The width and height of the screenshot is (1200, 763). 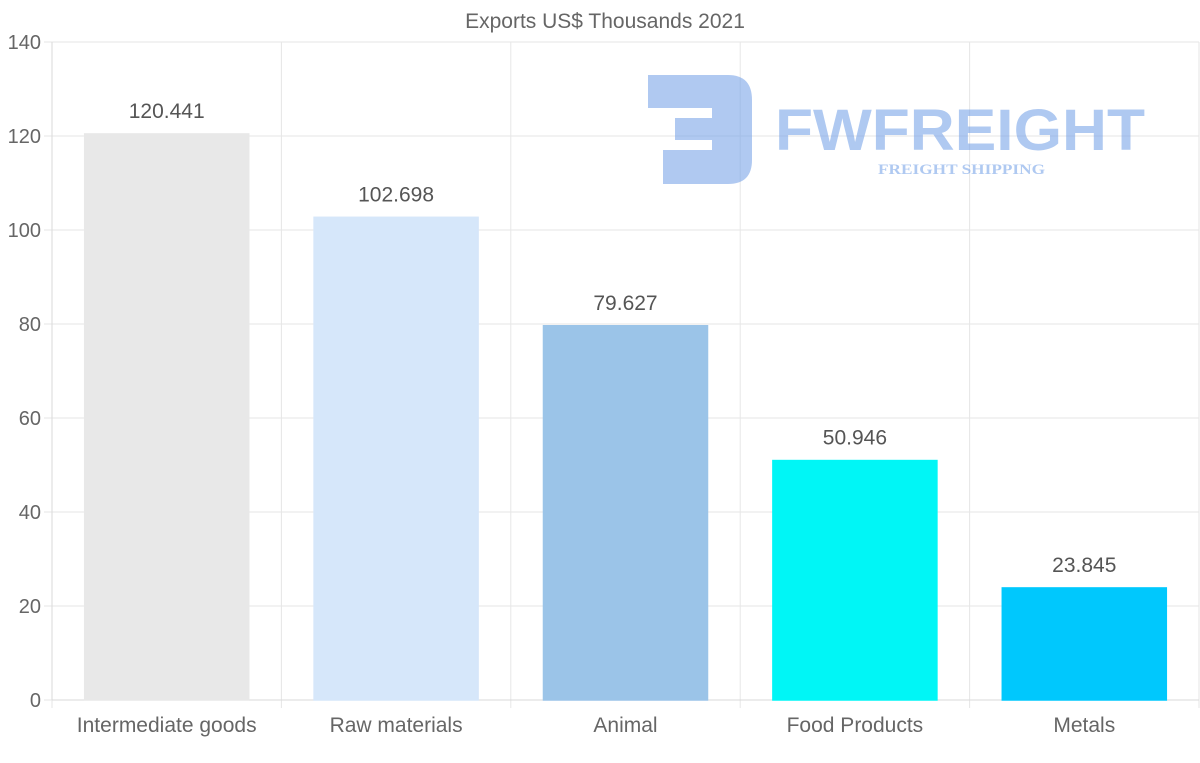 What do you see at coordinates (625, 303) in the screenshot?
I see `data-label: 79.627` at bounding box center [625, 303].